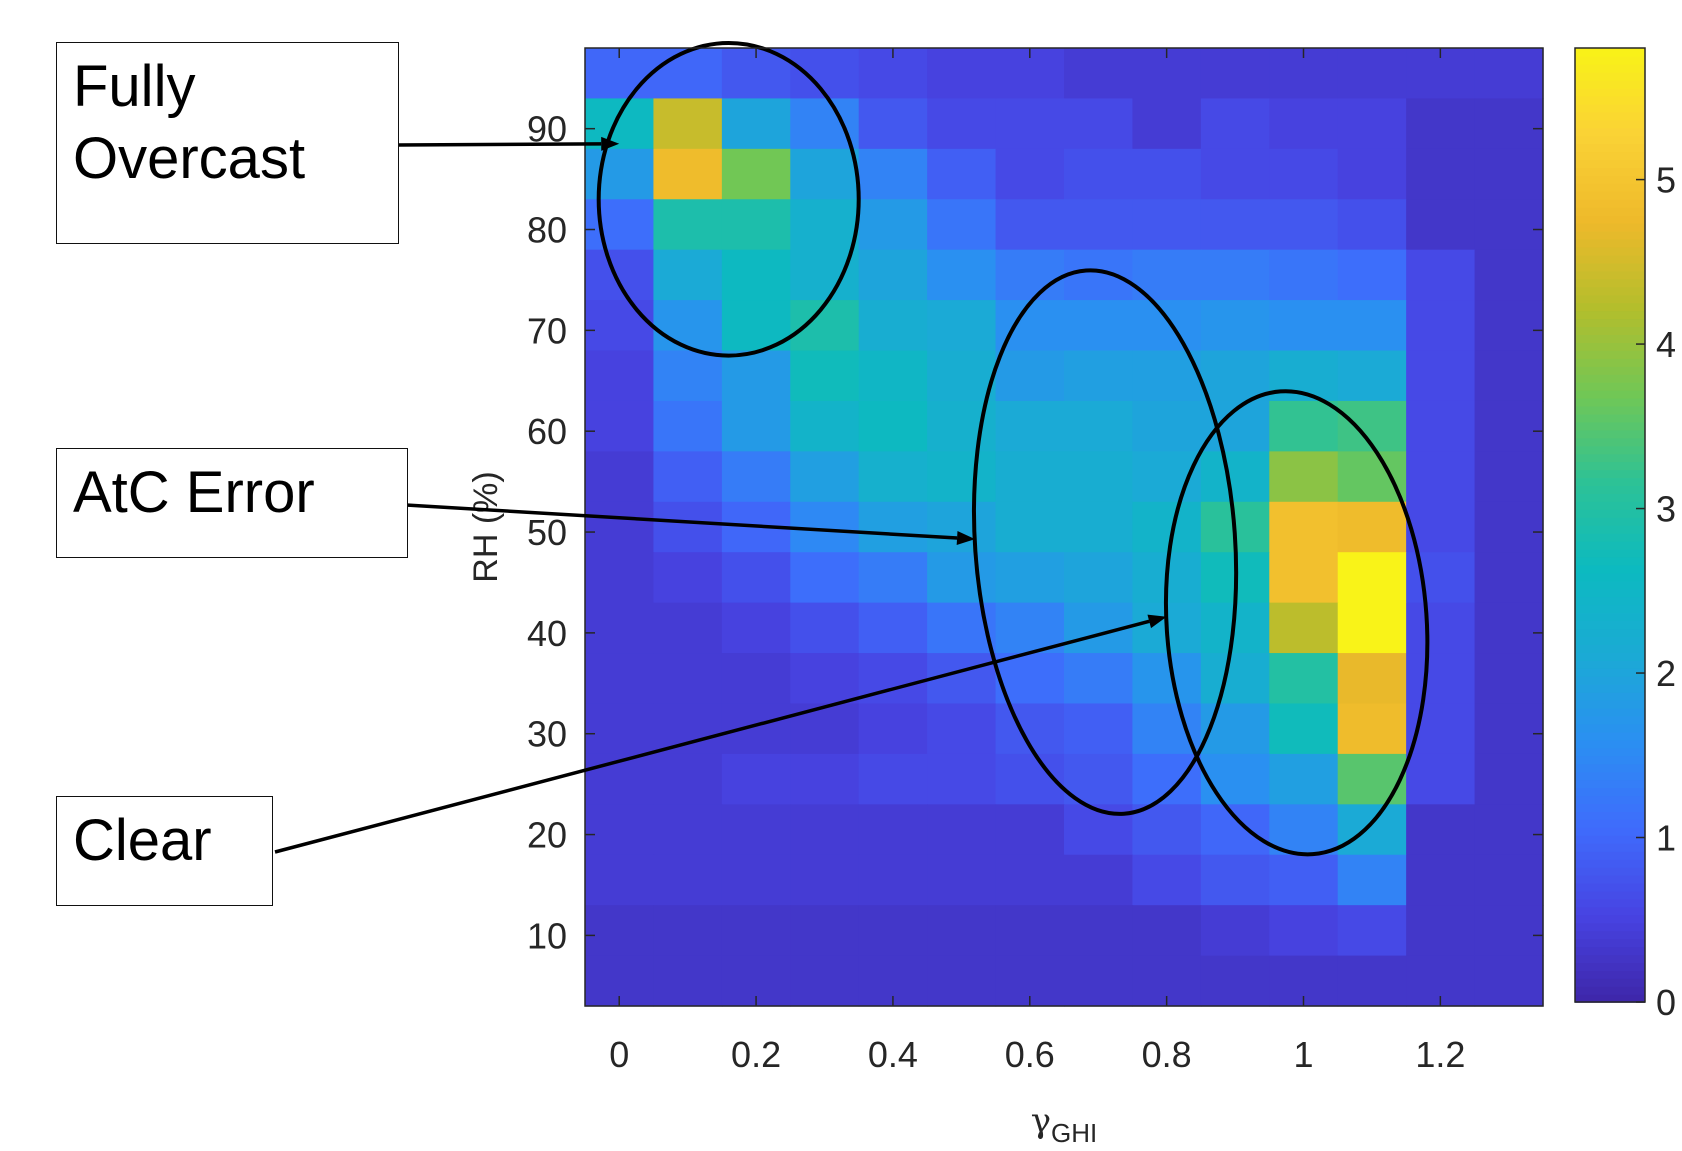 The height and width of the screenshot is (1151, 1682). I want to click on colorbar-tick-label: 1, so click(1666, 838).